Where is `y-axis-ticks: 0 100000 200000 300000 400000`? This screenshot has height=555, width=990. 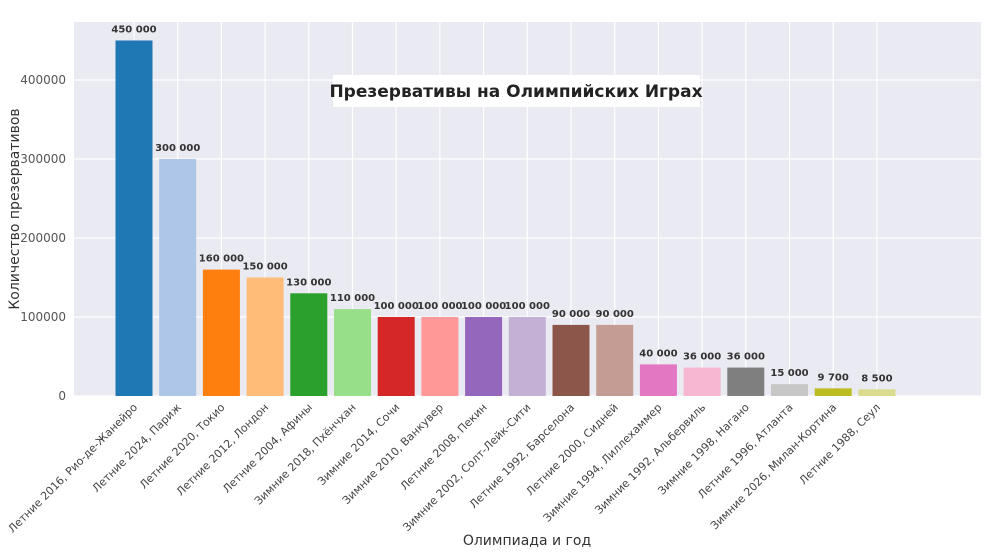 y-axis-ticks: 0 100000 200000 300000 400000 is located at coordinates (43, 238).